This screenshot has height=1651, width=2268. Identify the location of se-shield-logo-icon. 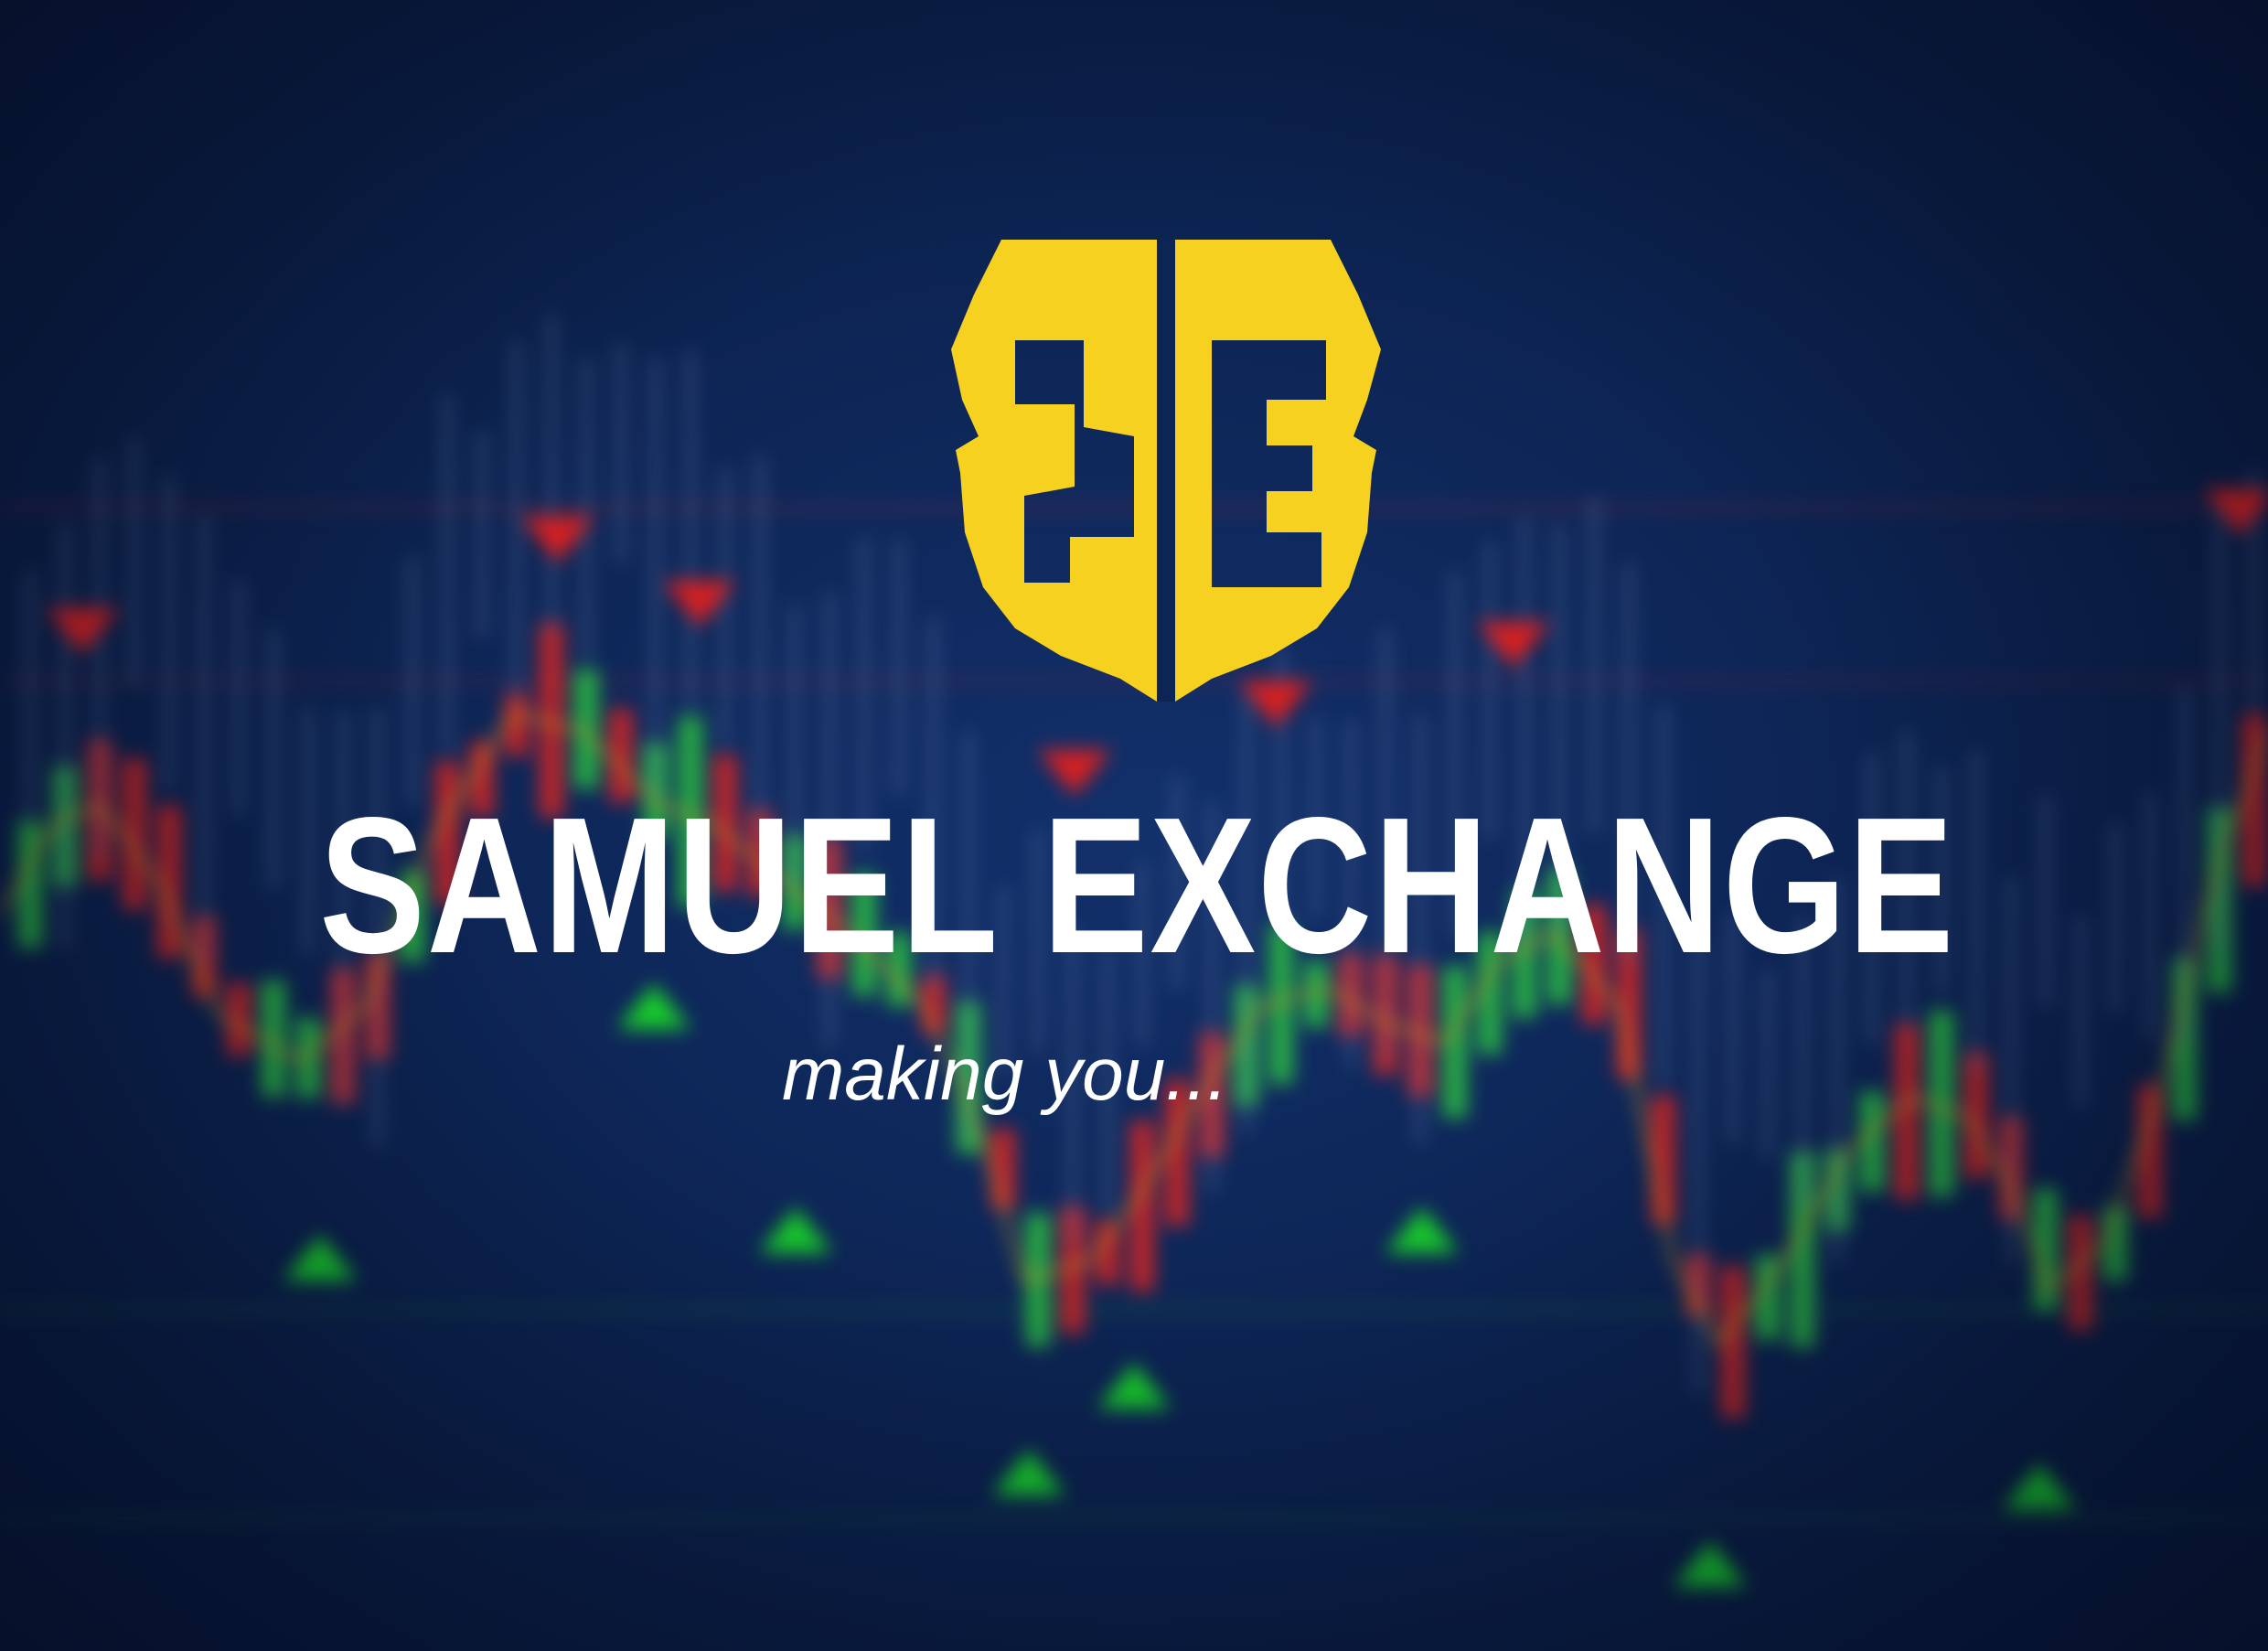
(1166, 471).